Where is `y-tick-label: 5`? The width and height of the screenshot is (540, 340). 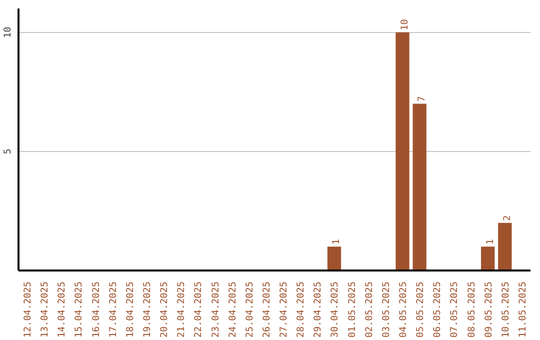
y-tick-label: 5 is located at coordinates (8, 151).